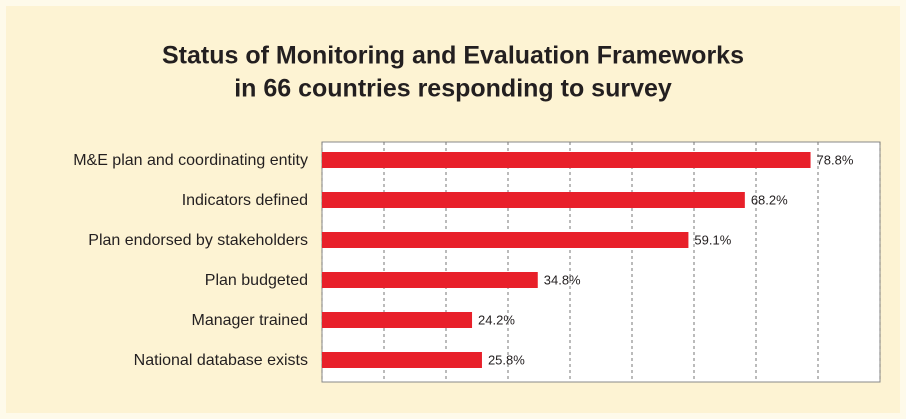 The height and width of the screenshot is (419, 906). Describe the element at coordinates (256, 280) in the screenshot. I see `y-tick-label: Plan budgeted` at that location.